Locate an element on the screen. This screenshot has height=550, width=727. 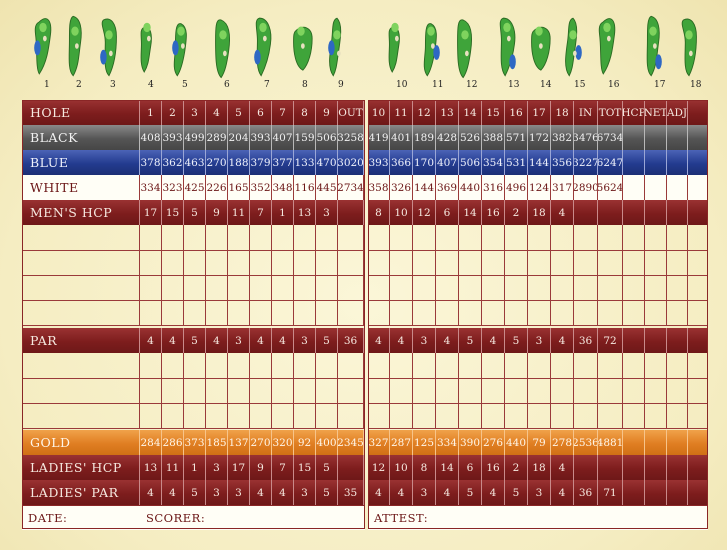
date-field: DATE: is located at coordinates (48, 518).